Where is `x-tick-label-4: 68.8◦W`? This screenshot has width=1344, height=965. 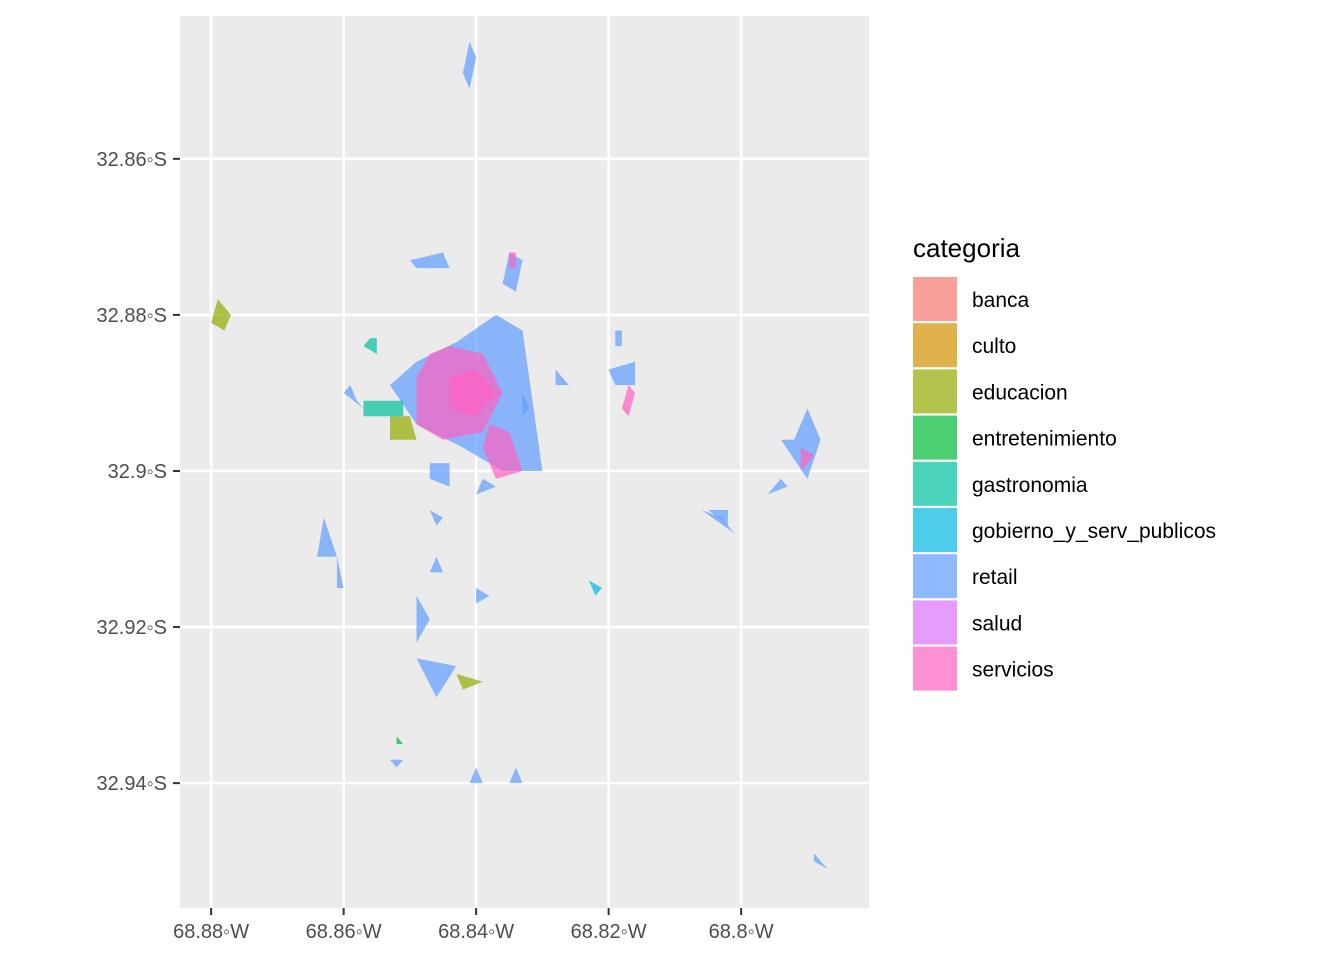 x-tick-label-4: 68.8◦W is located at coordinates (741, 932).